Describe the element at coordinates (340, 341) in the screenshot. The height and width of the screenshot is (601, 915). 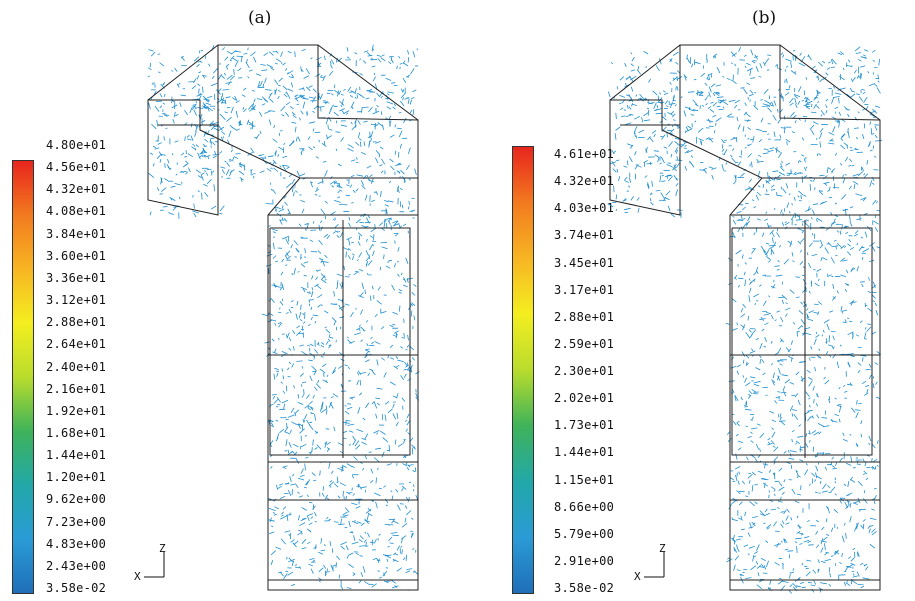
I see `cabinet-frame` at that location.